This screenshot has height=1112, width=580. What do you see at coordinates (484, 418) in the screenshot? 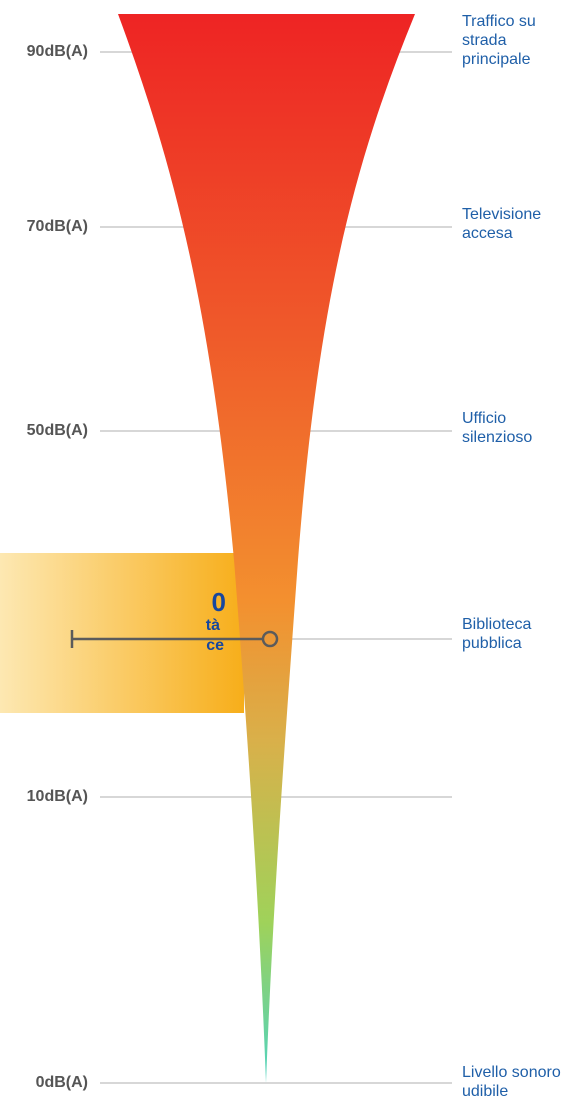
I see `example-label-50db-line: Ufficio` at bounding box center [484, 418].